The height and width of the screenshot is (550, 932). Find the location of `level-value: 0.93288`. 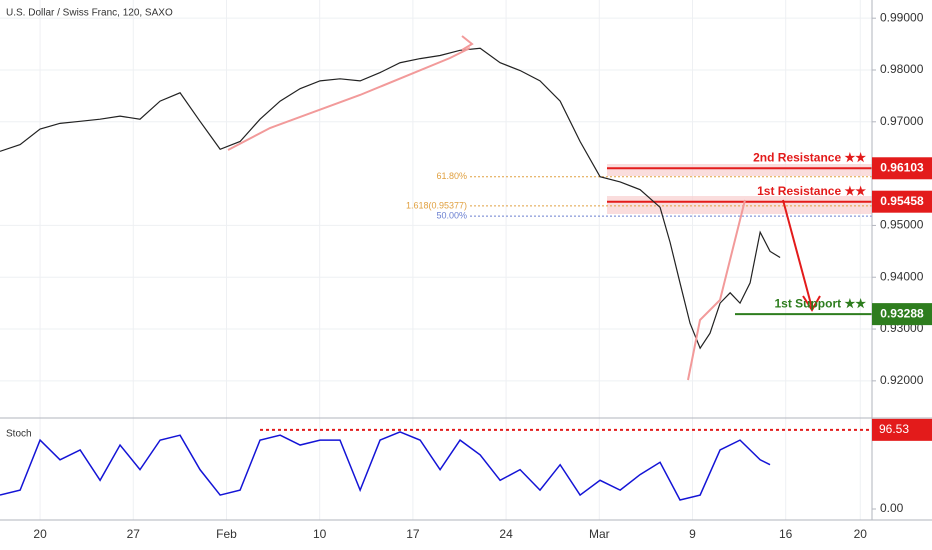

level-value: 0.93288 is located at coordinates (902, 313).